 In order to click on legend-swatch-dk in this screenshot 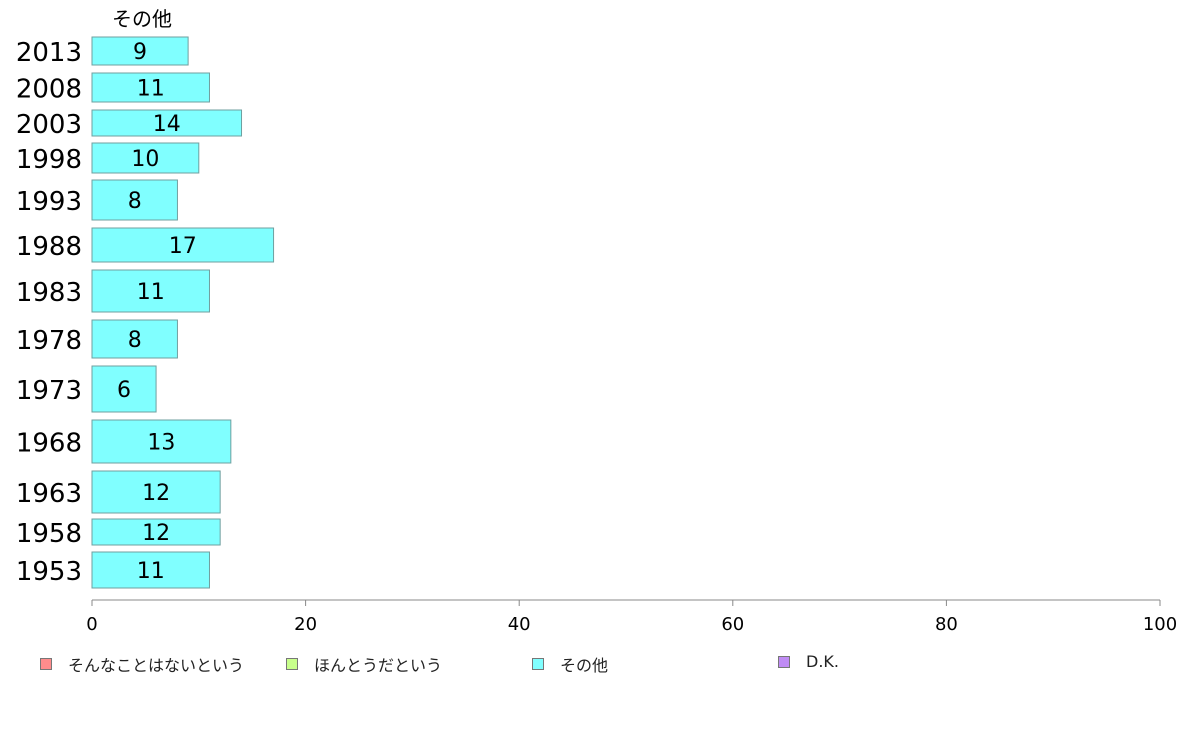, I will do `click(784, 661)`.